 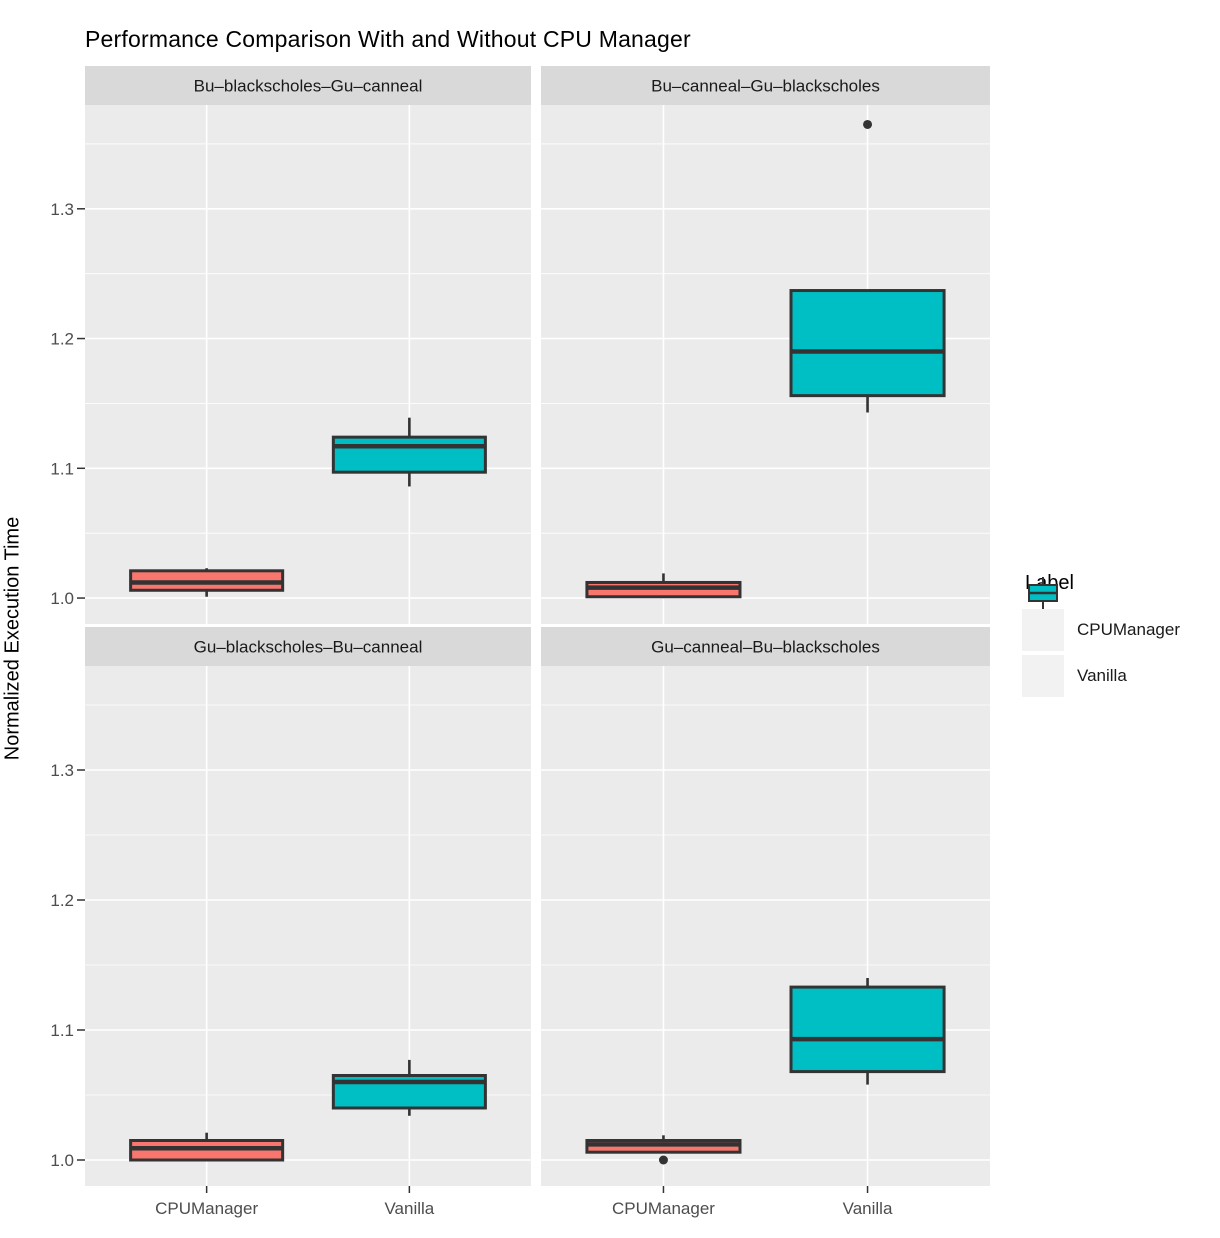 I want to click on legend-entry-vanilla: Vanilla, so click(x=1120, y=637).